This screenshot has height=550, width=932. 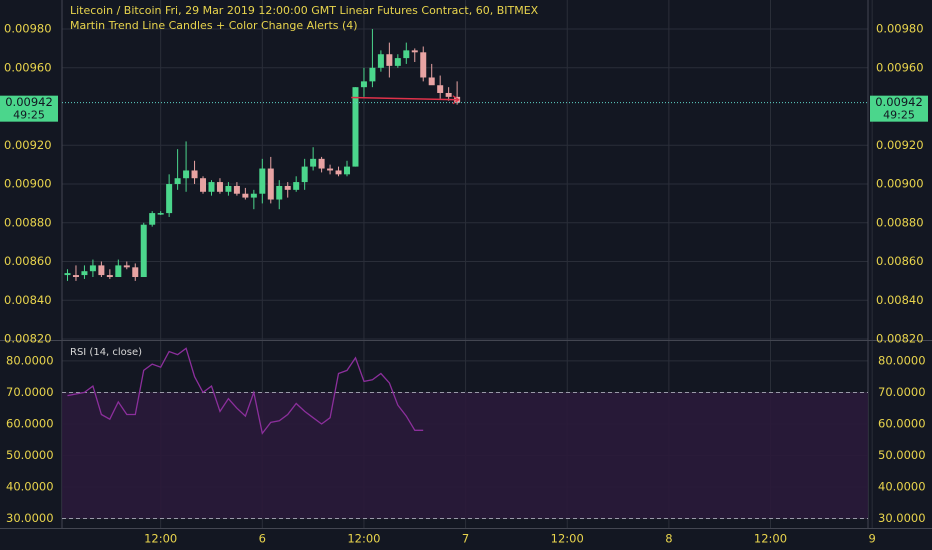 What do you see at coordinates (900, 222) in the screenshot?
I see `right-price-tick-label: 0.00880` at bounding box center [900, 222].